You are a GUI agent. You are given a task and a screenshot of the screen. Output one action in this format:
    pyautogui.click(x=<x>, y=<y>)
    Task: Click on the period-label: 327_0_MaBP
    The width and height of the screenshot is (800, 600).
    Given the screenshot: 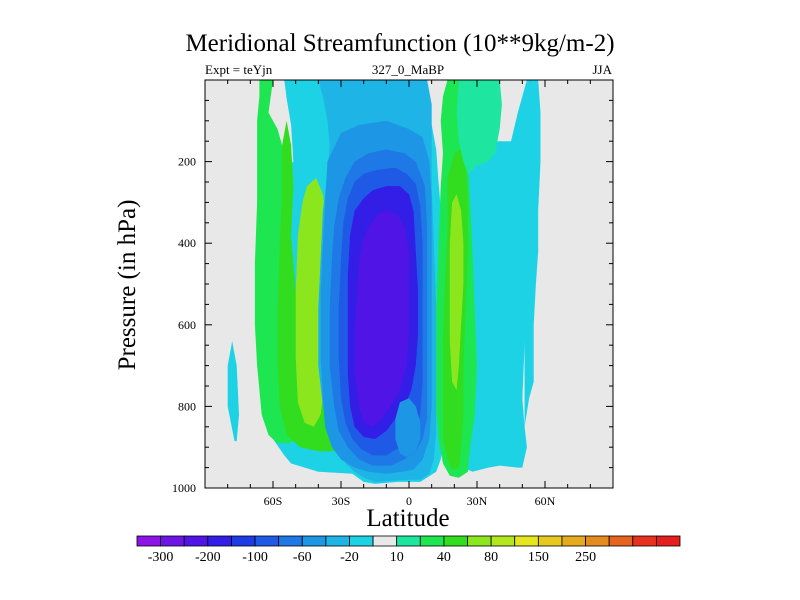 What is the action you would take?
    pyautogui.click(x=408, y=69)
    